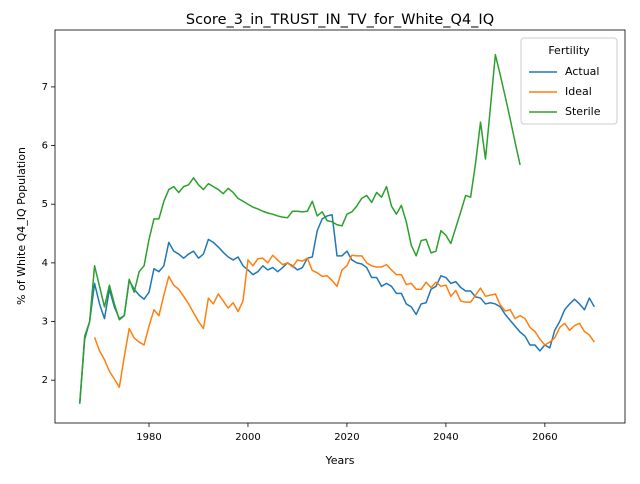 Image resolution: width=640 pixels, height=484 pixels. I want to click on legend-box, so click(569, 81).